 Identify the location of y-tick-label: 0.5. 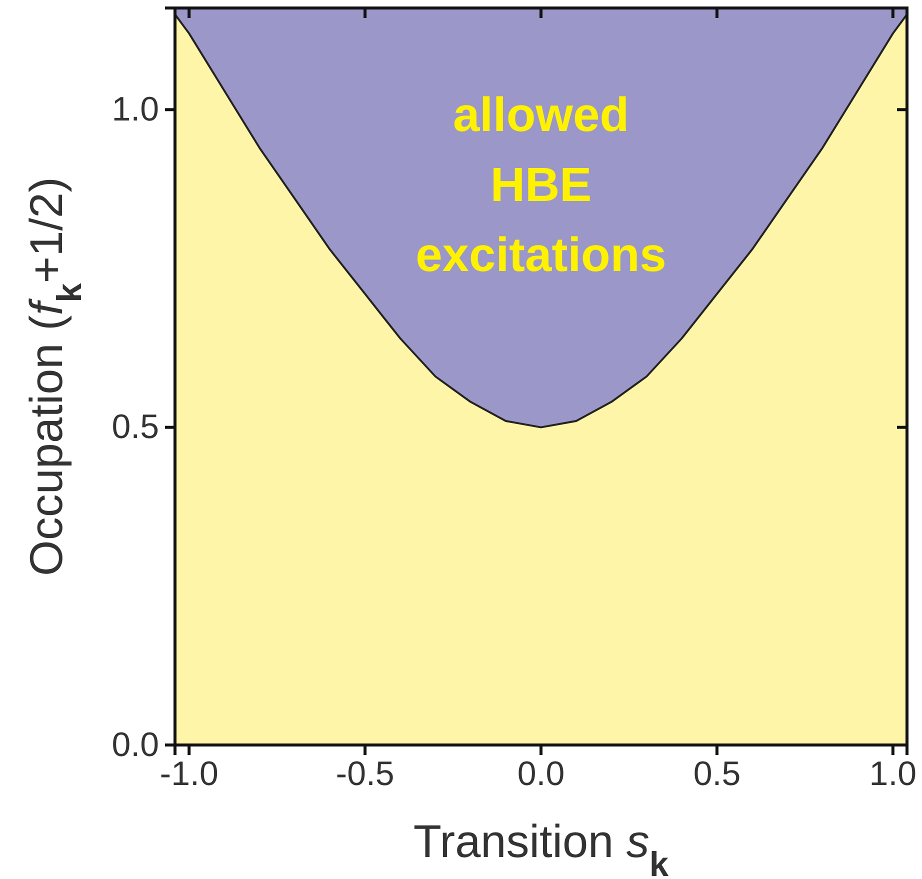
(135, 427).